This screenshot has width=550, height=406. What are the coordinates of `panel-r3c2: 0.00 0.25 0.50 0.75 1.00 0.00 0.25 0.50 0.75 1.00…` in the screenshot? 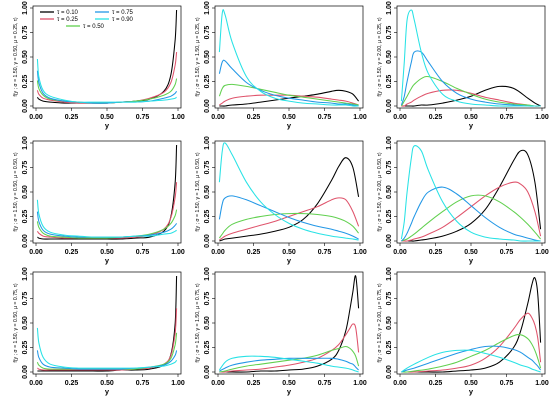 It's located at (281, 331).